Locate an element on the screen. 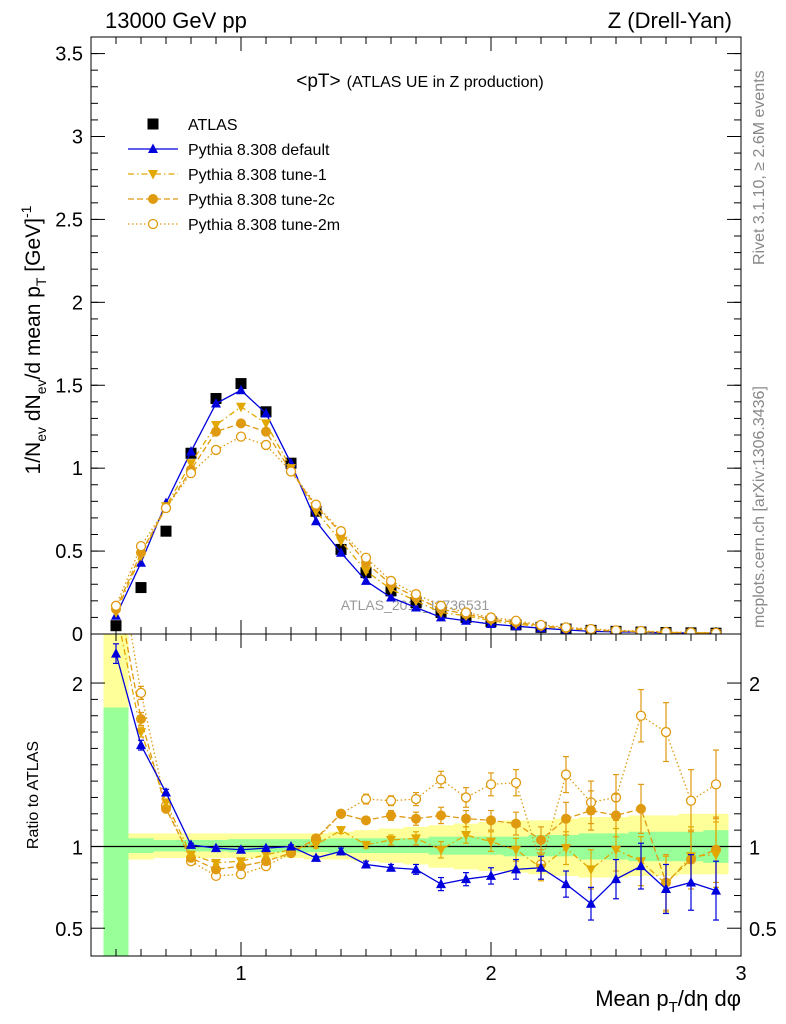  ratio-y-tick-label: 0.5 is located at coordinates (69, 930).